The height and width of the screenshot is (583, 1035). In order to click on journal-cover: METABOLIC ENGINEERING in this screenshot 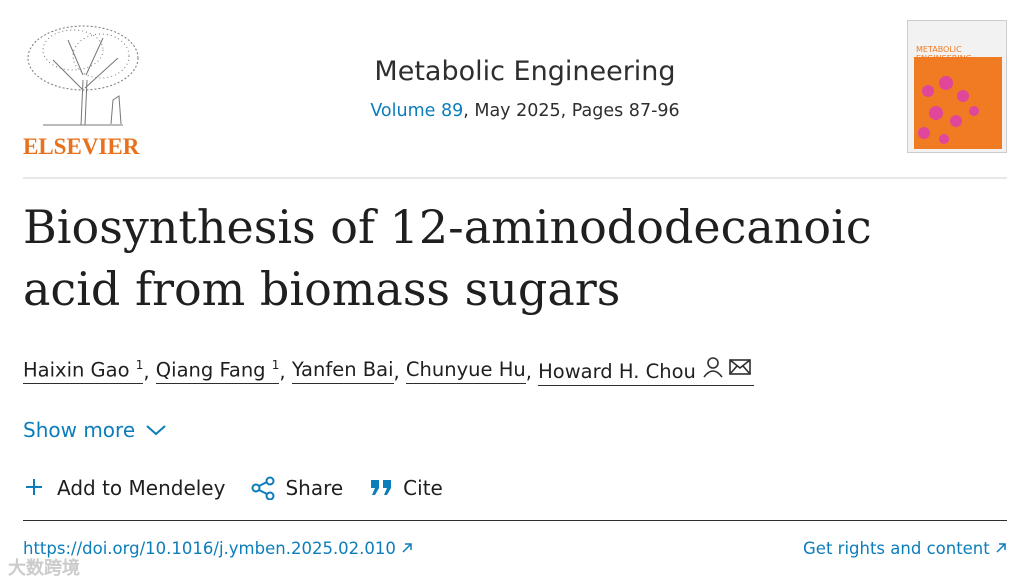, I will do `click(957, 86)`.